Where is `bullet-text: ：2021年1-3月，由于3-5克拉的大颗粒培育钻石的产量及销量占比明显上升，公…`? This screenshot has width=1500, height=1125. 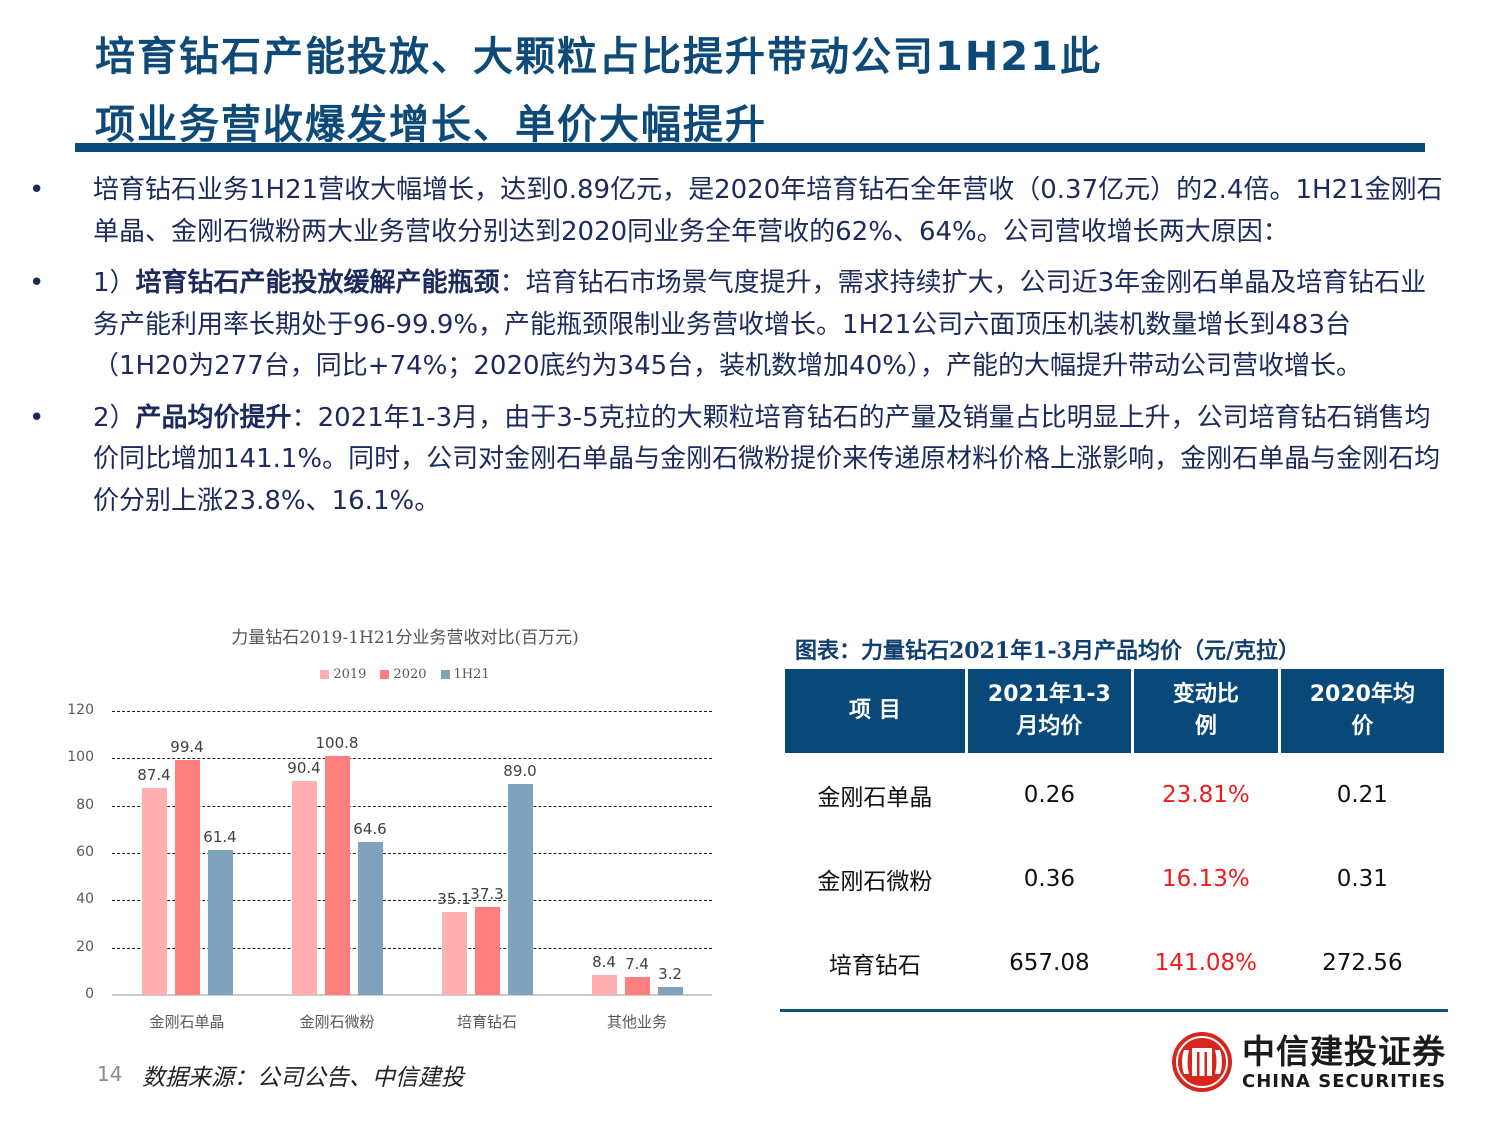 bullet-text: ：2021年1-3月，由于3-5克拉的大颗粒培育钻石的产量及销量占比明显上升，公… is located at coordinates (767, 459).